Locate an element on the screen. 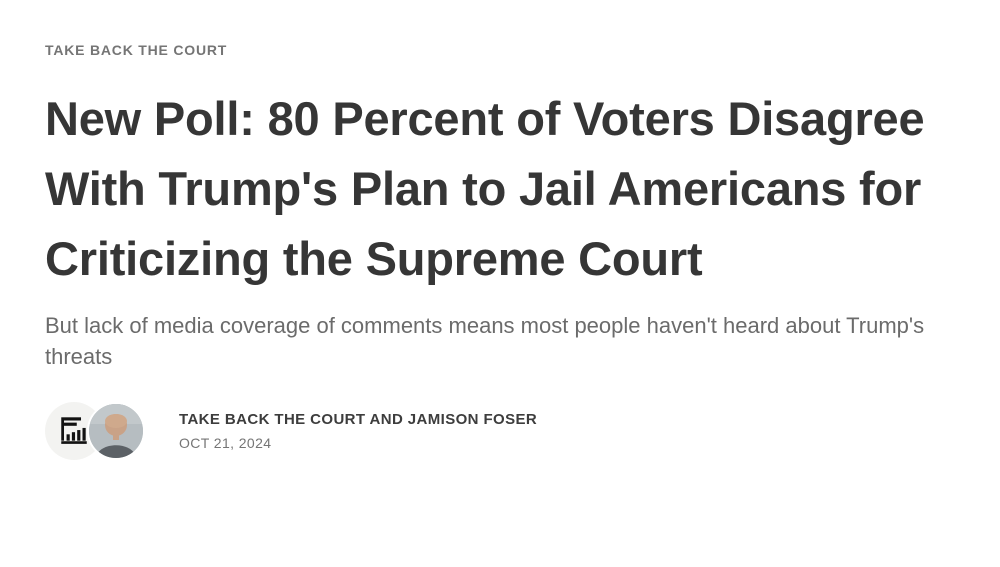 Image resolution: width=1000 pixels, height=567 pixels. byline-avatars is located at coordinates (95, 431).